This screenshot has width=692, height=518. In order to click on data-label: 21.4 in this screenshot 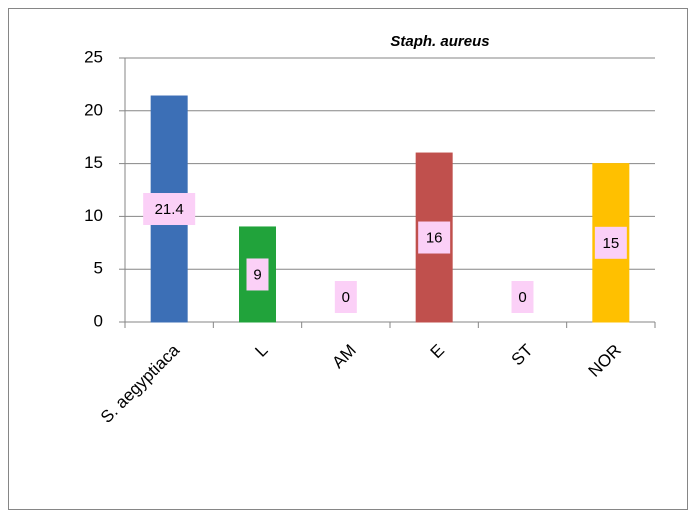, I will do `click(169, 209)`.